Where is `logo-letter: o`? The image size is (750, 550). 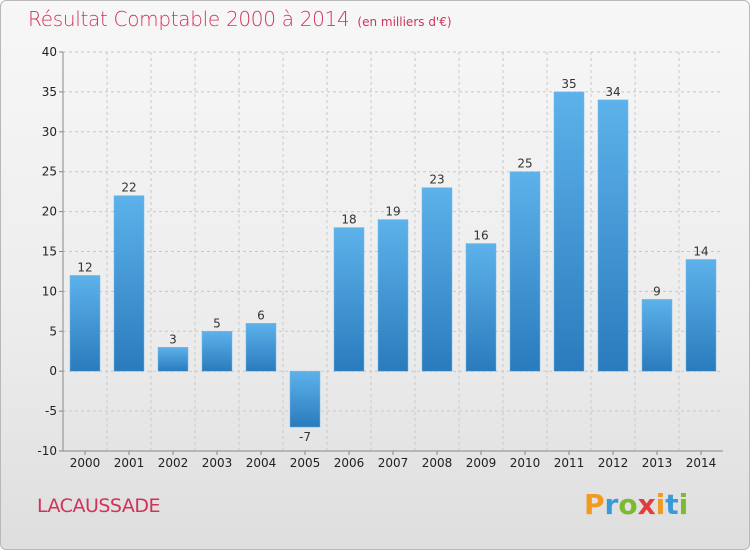 logo-letter: o is located at coordinates (628, 504).